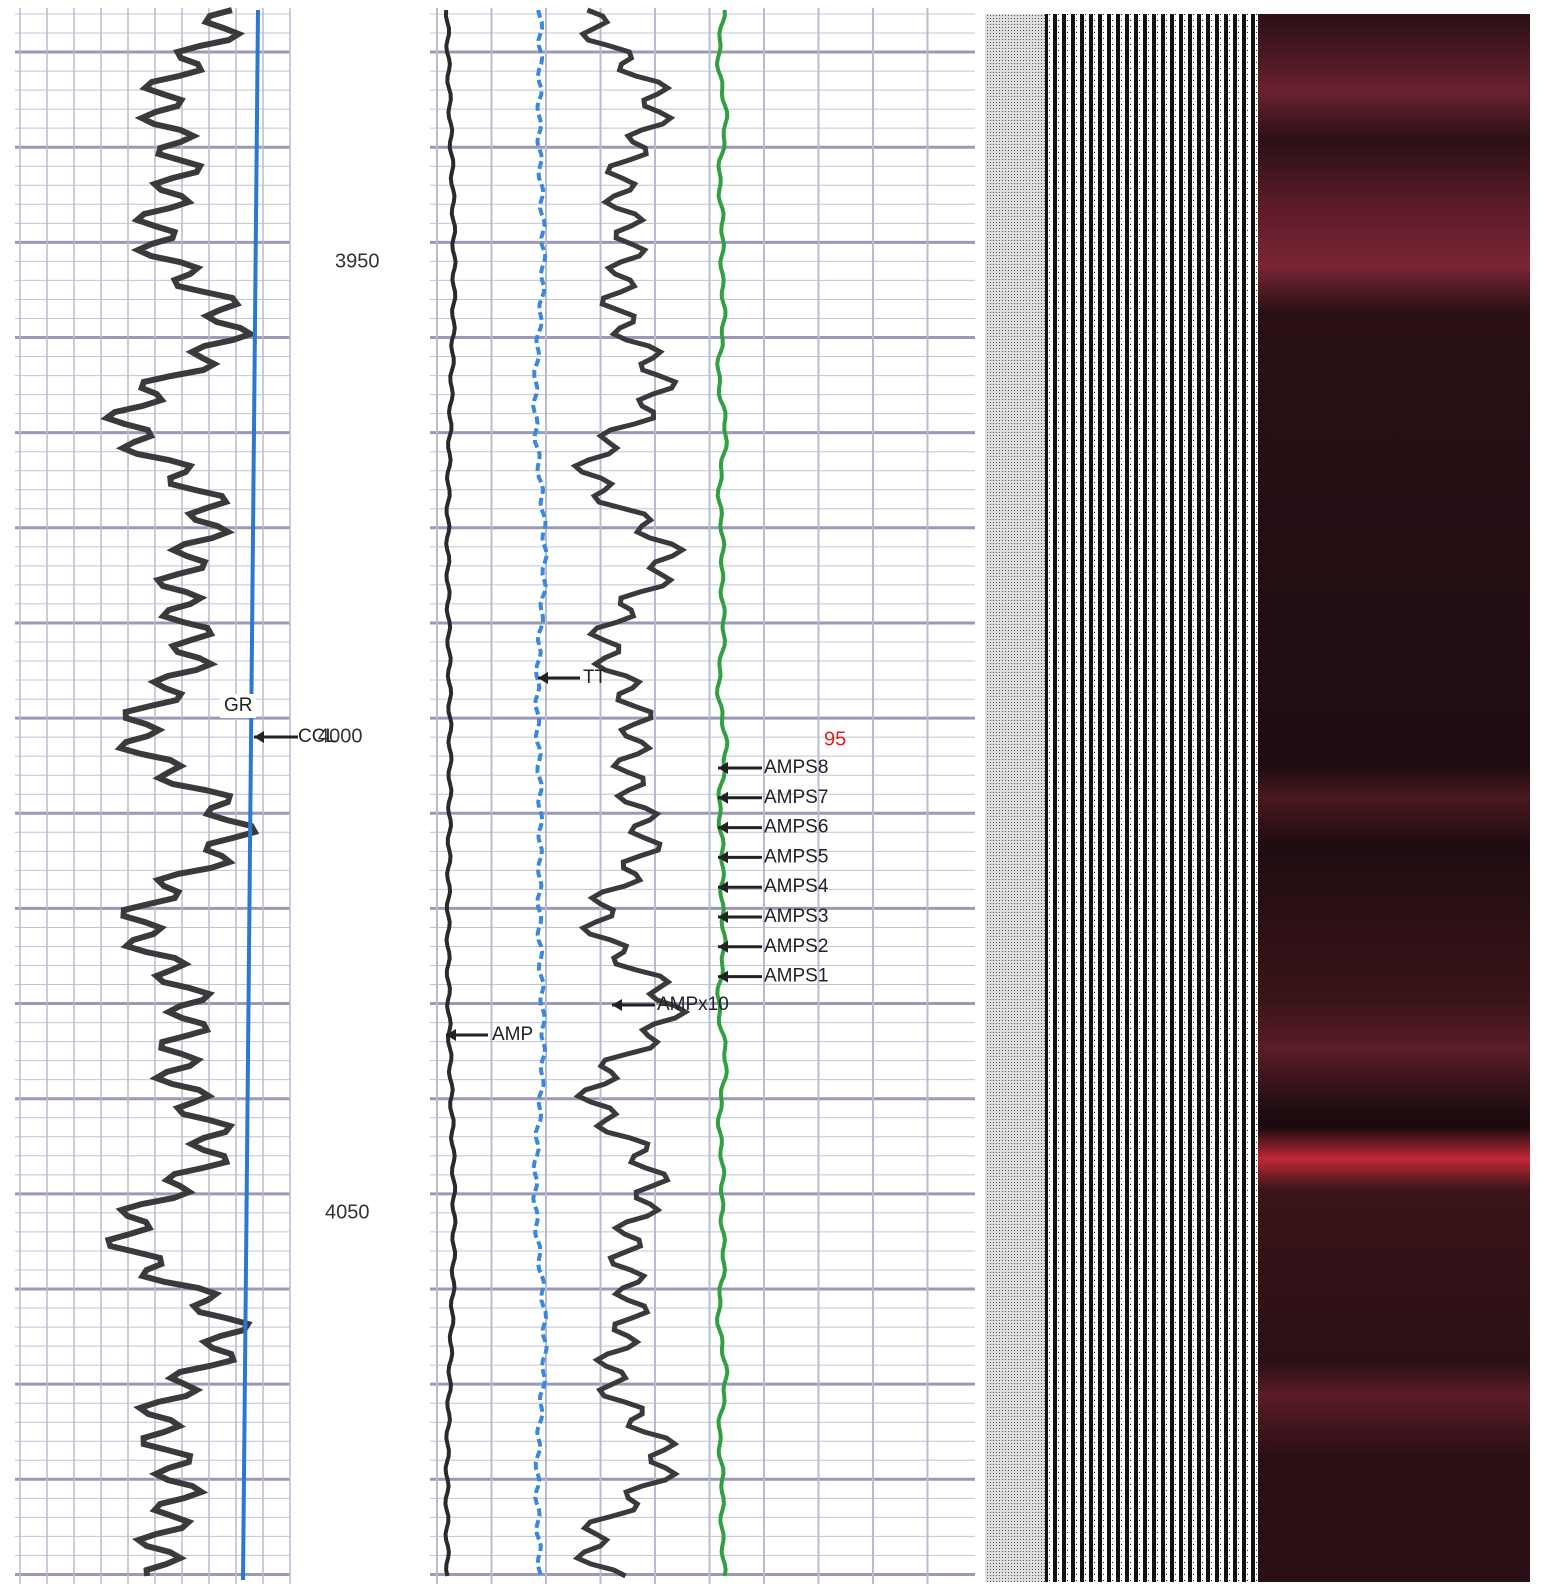 This screenshot has height=1584, width=1547. Describe the element at coordinates (835, 739) in the screenshot. I see `scale-label: 95` at that location.